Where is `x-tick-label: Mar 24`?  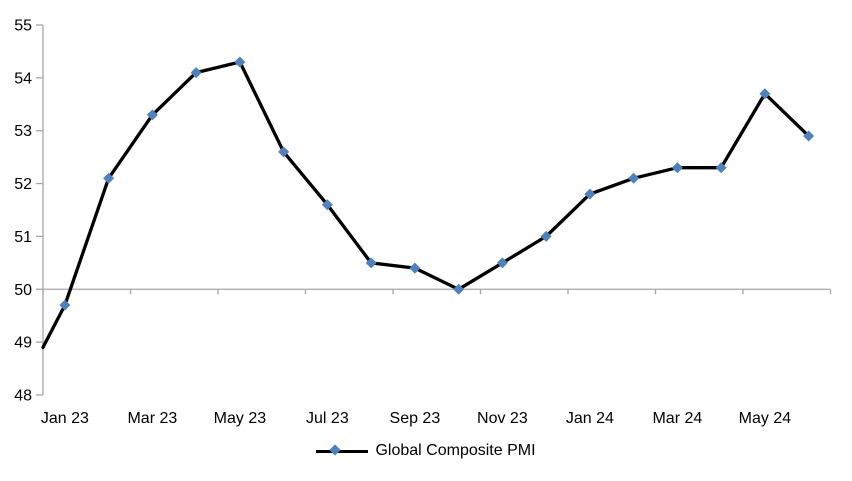
x-tick-label: Mar 24 is located at coordinates (677, 418).